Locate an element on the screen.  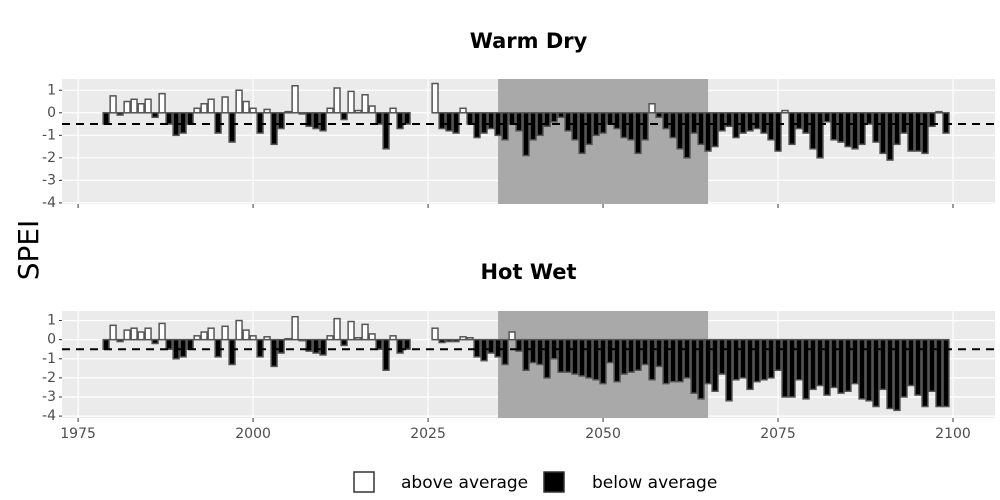
legend-label: above average is located at coordinates (464, 483).